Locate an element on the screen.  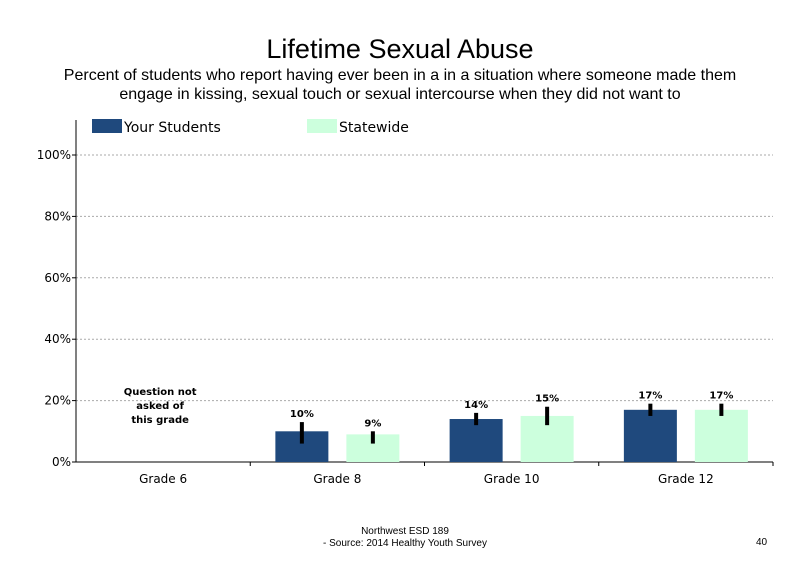
legend-label-statewide: Statewide is located at coordinates (374, 128).